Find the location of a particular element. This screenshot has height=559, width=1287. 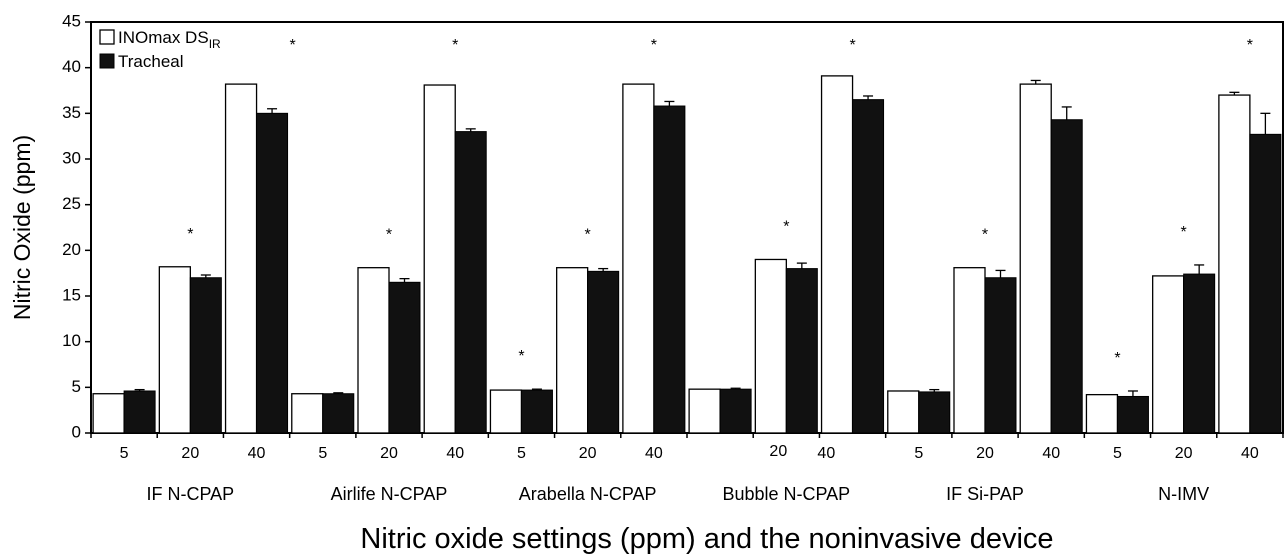

device-label: Bubble N-CPAP is located at coordinates (786, 494).